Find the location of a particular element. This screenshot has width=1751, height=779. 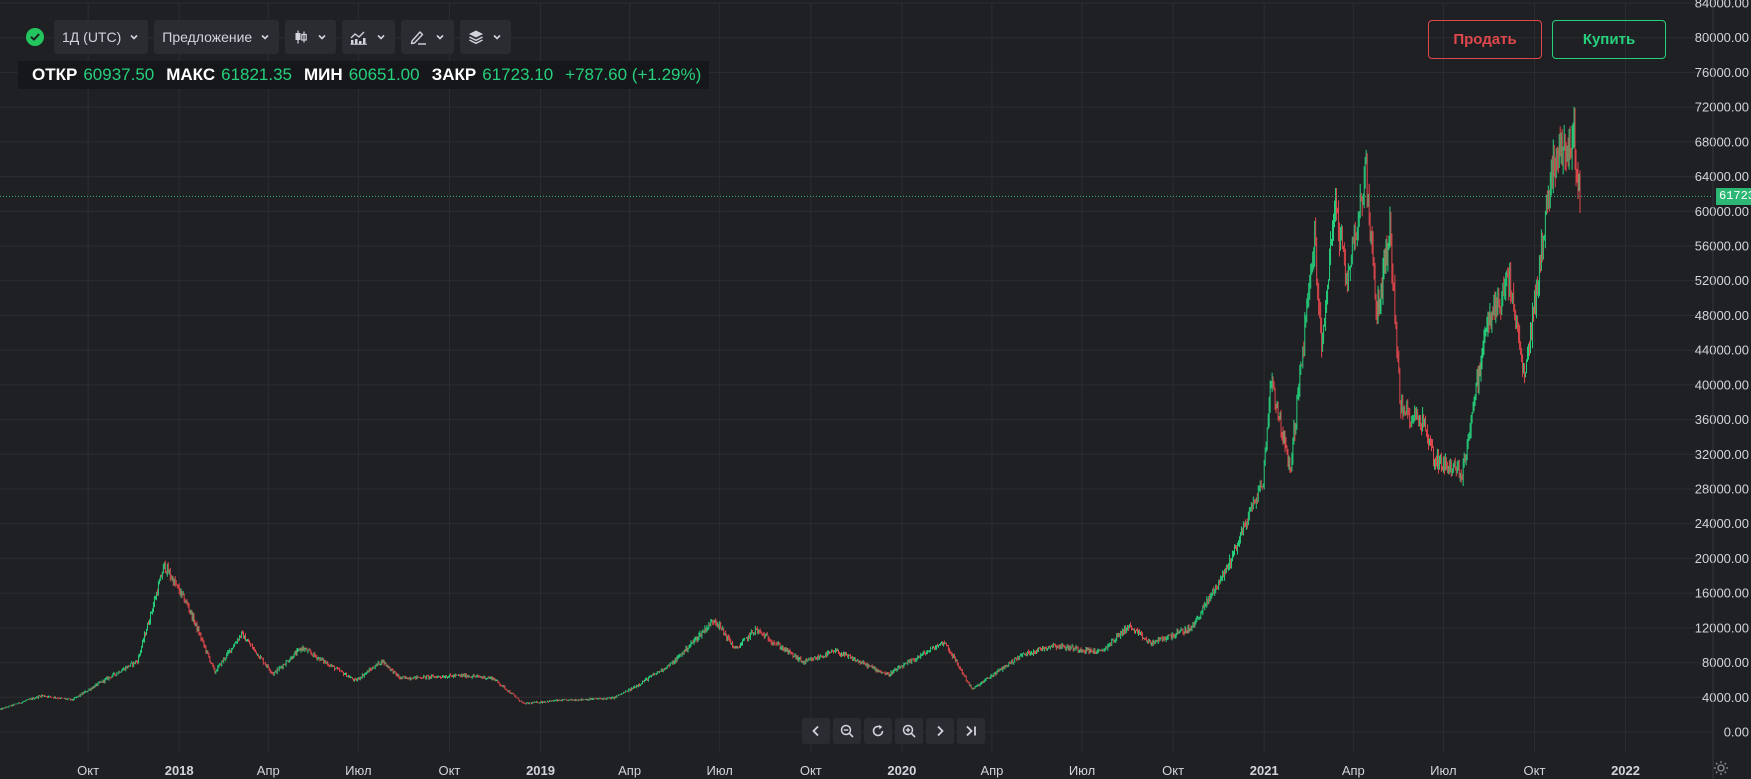

high-value: 61821.35 is located at coordinates (257, 74).